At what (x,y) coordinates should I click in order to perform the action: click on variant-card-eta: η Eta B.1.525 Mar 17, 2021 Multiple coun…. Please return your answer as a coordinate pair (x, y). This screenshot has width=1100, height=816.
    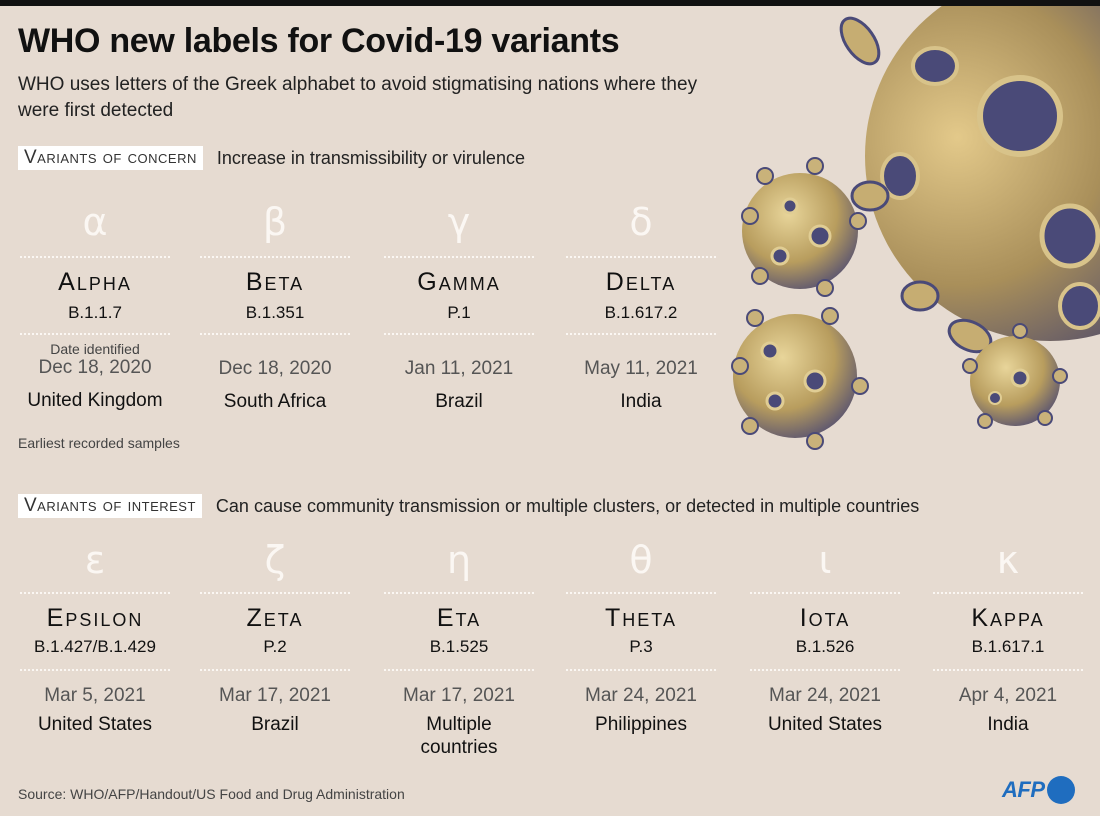
    Looking at the image, I should click on (459, 648).